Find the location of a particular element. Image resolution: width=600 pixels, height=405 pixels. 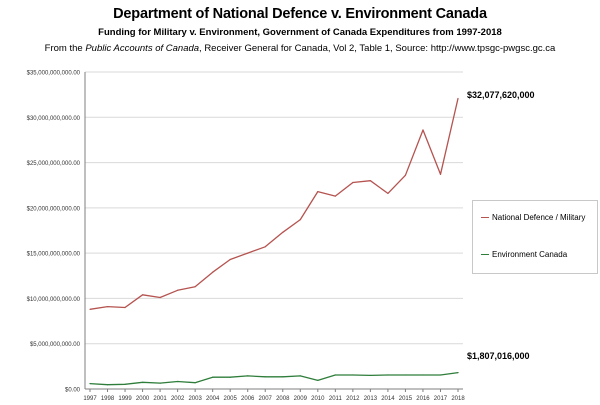

x-tick-label: 2008 is located at coordinates (283, 399).